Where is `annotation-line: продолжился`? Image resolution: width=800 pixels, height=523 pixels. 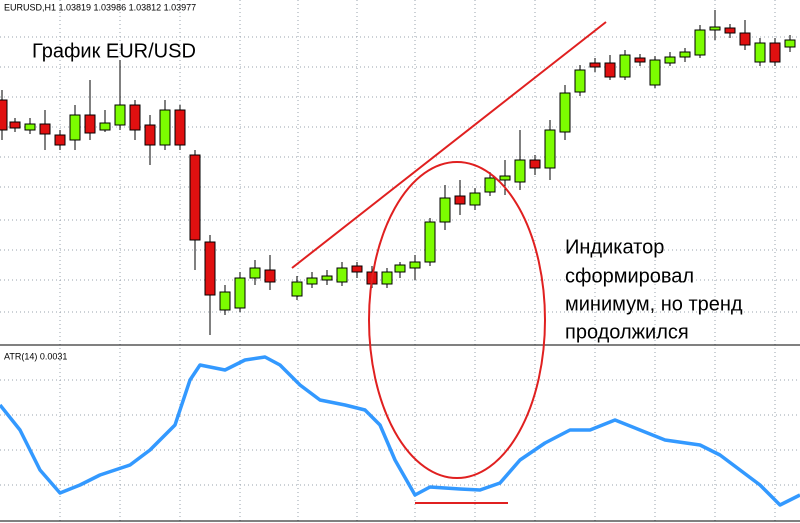
annotation-line: продолжился is located at coordinates (627, 332).